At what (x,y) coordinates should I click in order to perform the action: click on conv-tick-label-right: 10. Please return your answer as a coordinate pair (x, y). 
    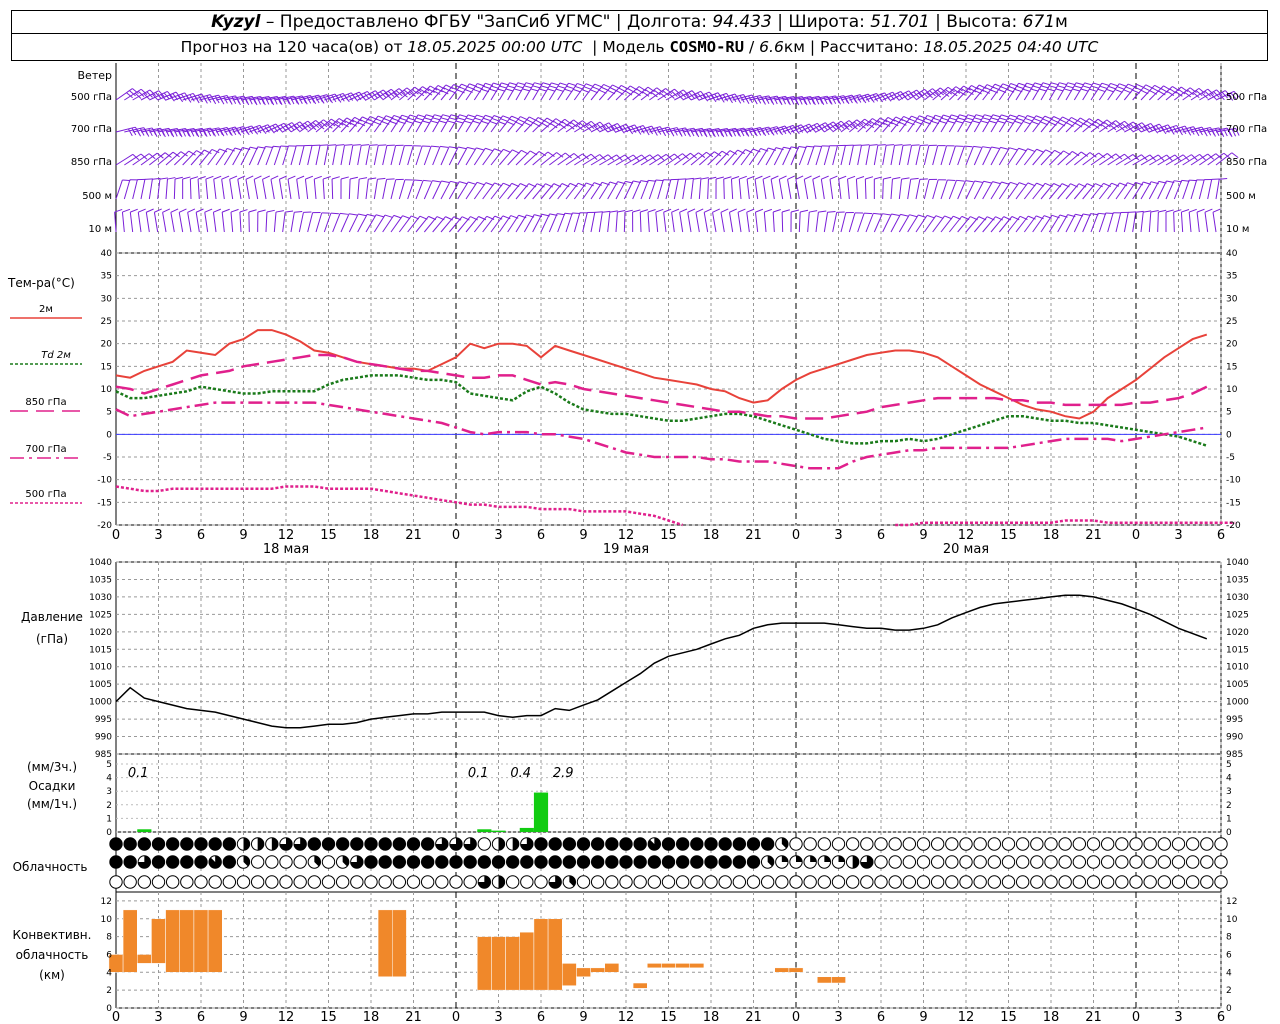
    Looking at the image, I should click on (1232, 920).